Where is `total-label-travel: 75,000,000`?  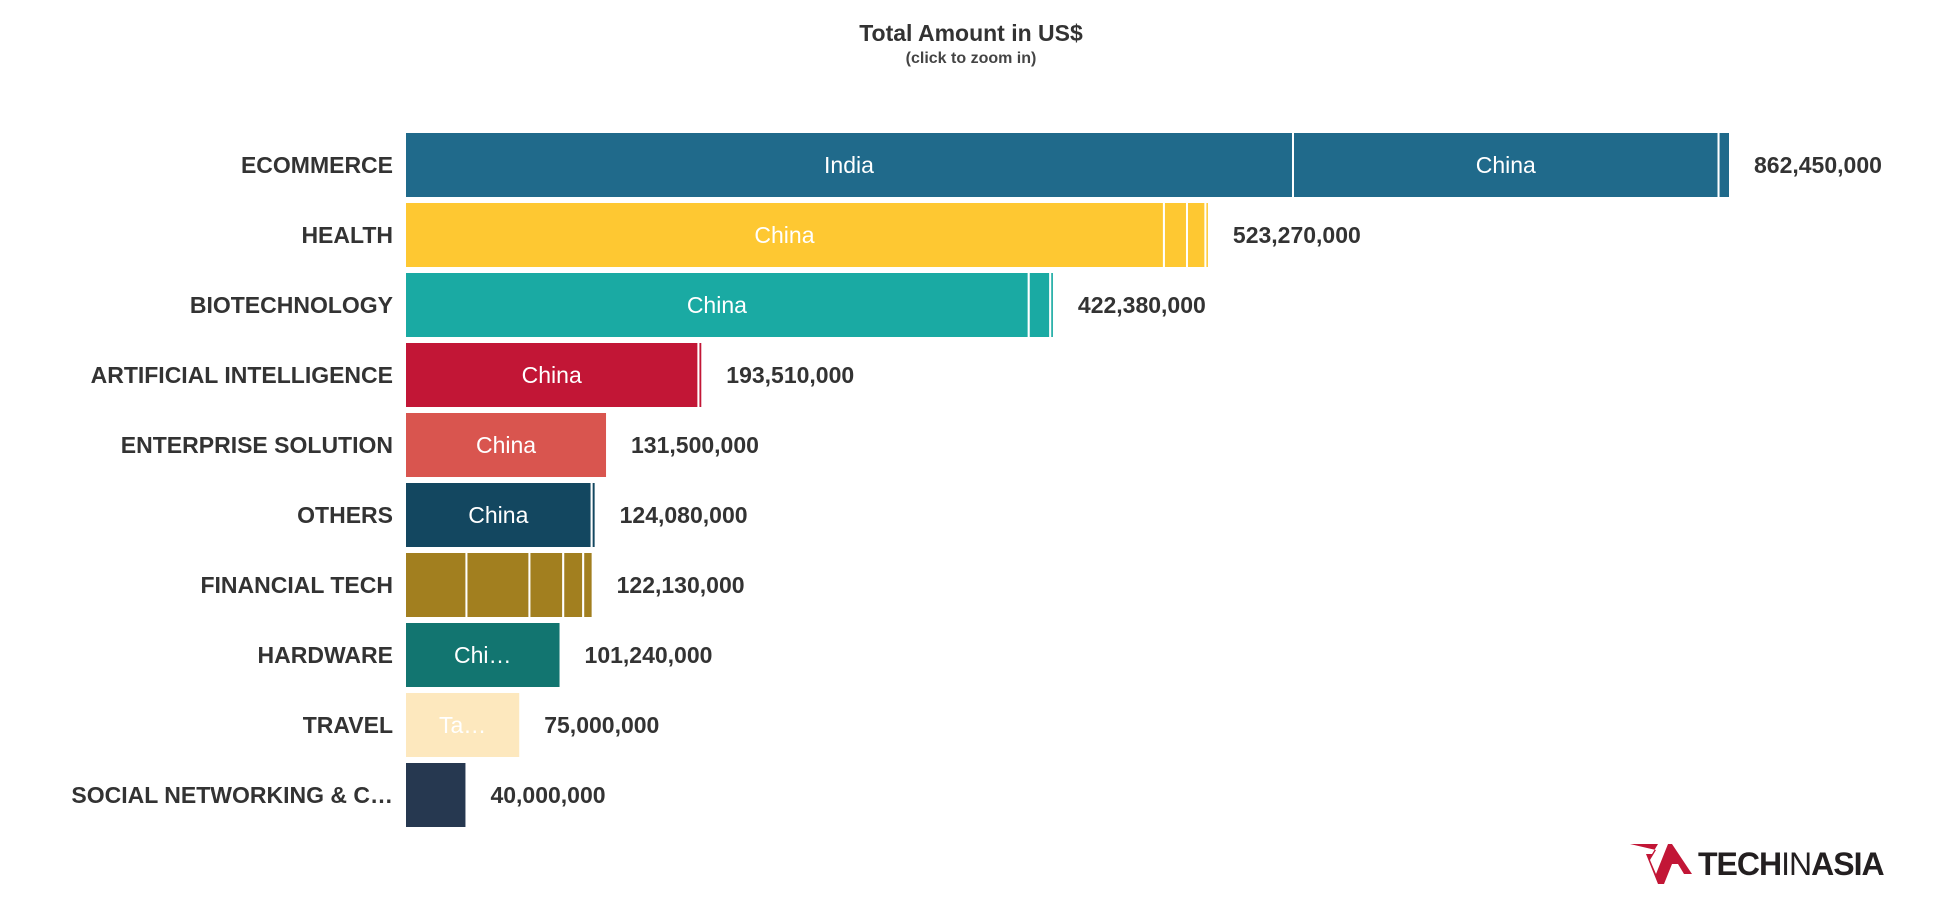
total-label-travel: 75,000,000 is located at coordinates (601, 725).